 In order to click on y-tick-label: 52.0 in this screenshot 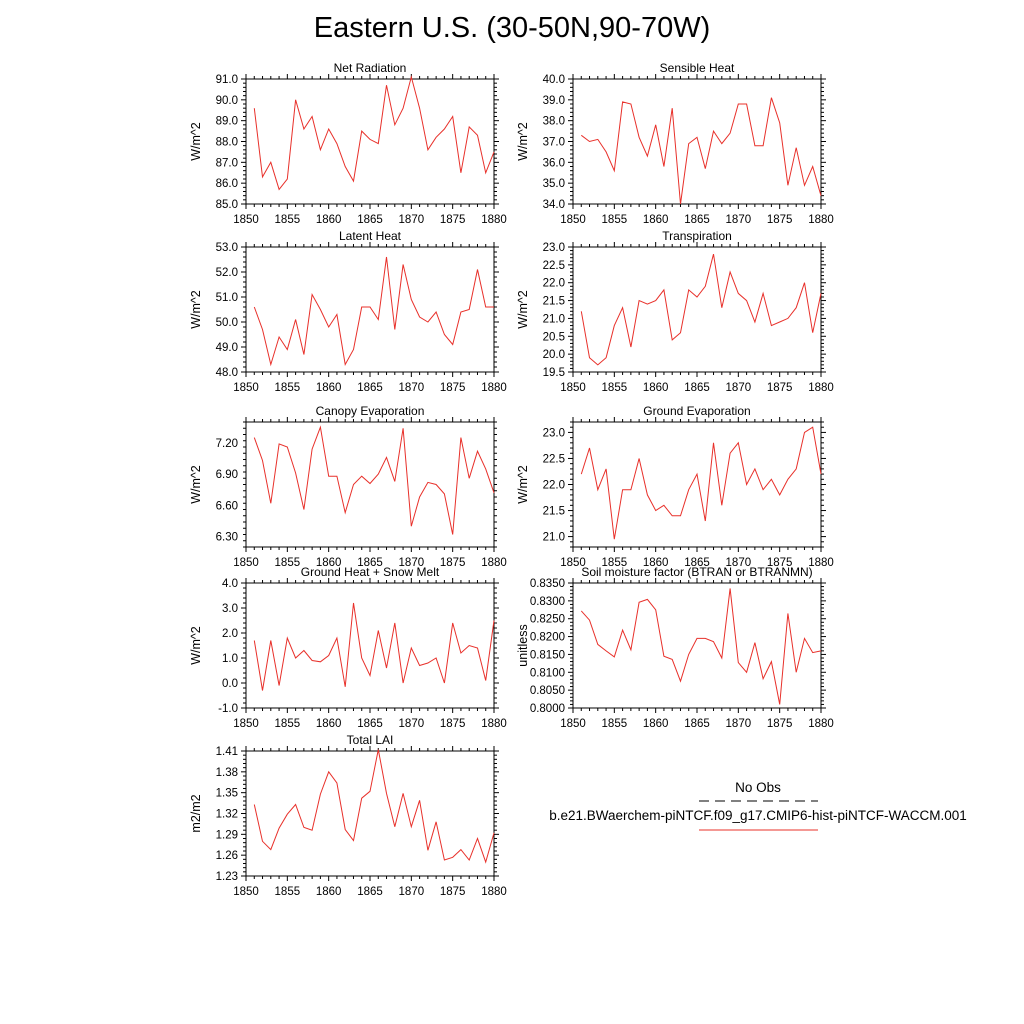, I will do `click(227, 273)`.